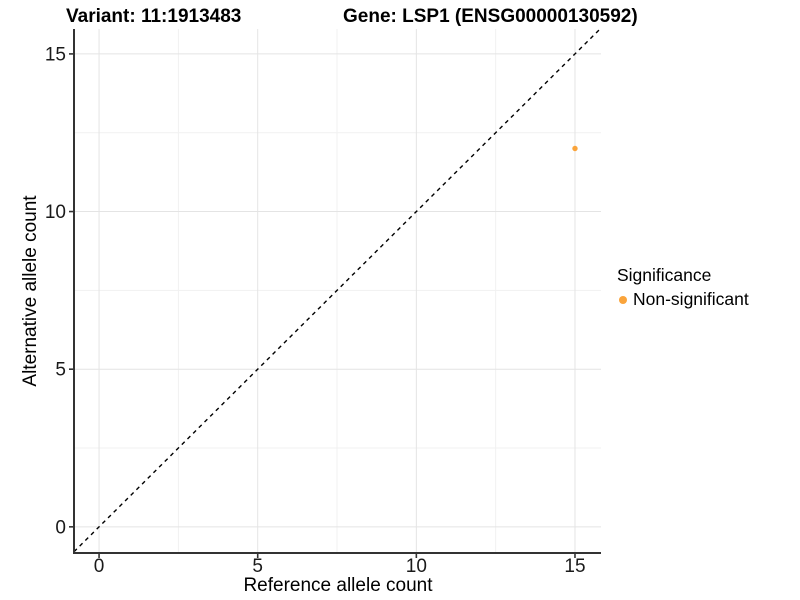 This screenshot has width=800, height=600. What do you see at coordinates (691, 299) in the screenshot?
I see `legend-item-label: Non-significant` at bounding box center [691, 299].